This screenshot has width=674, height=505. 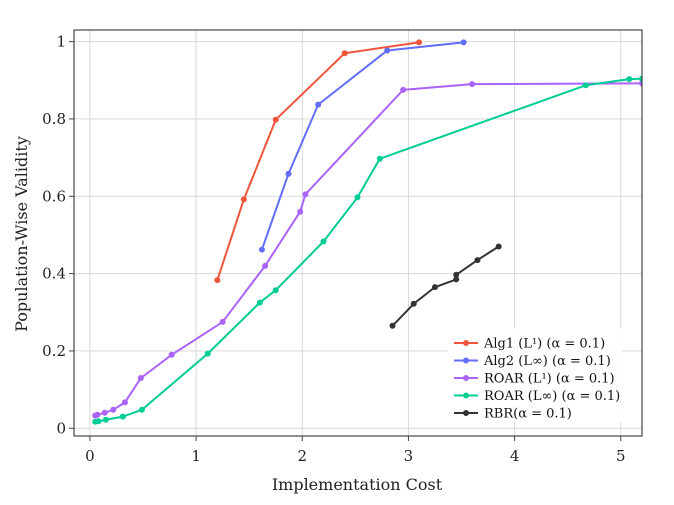 I want to click on x-tick-label: 2, so click(x=302, y=456).